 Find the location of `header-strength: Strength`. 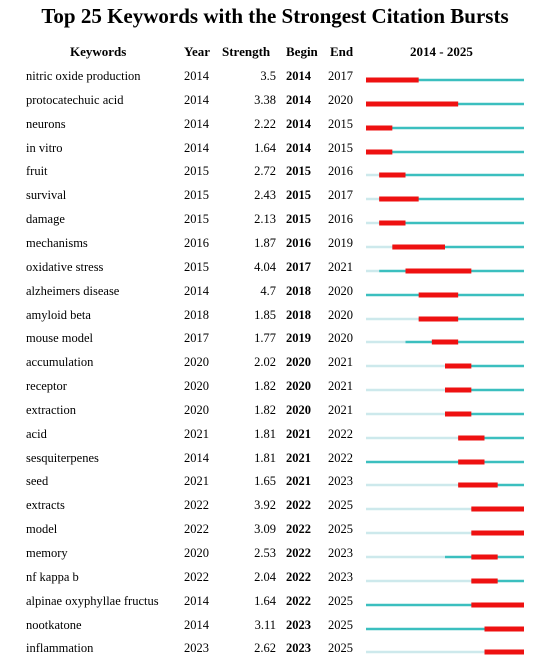

header-strength: Strength is located at coordinates (246, 51).